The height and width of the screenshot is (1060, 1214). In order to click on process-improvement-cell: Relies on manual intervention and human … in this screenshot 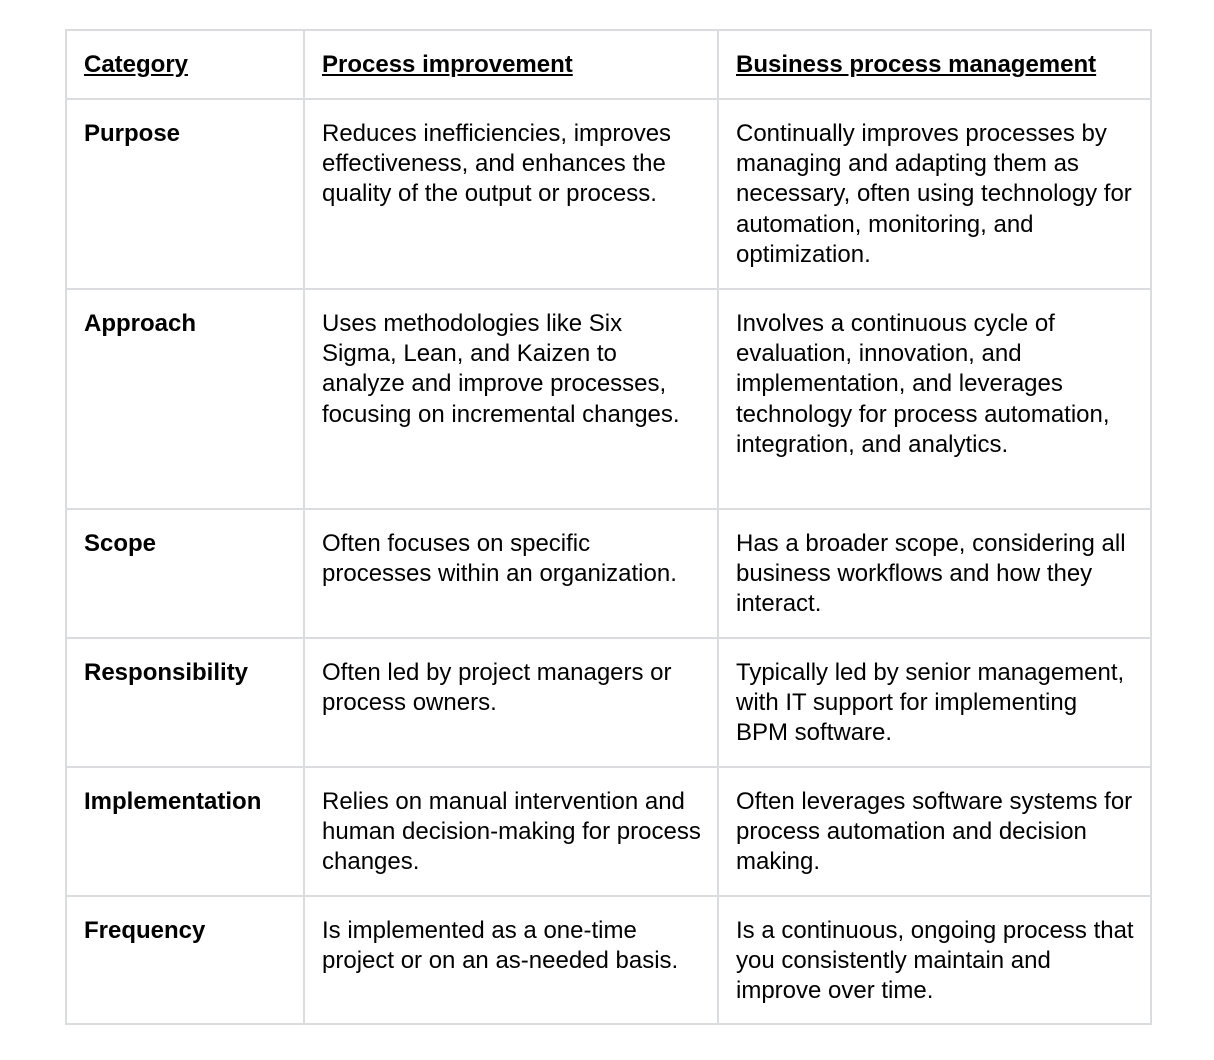, I will do `click(511, 831)`.